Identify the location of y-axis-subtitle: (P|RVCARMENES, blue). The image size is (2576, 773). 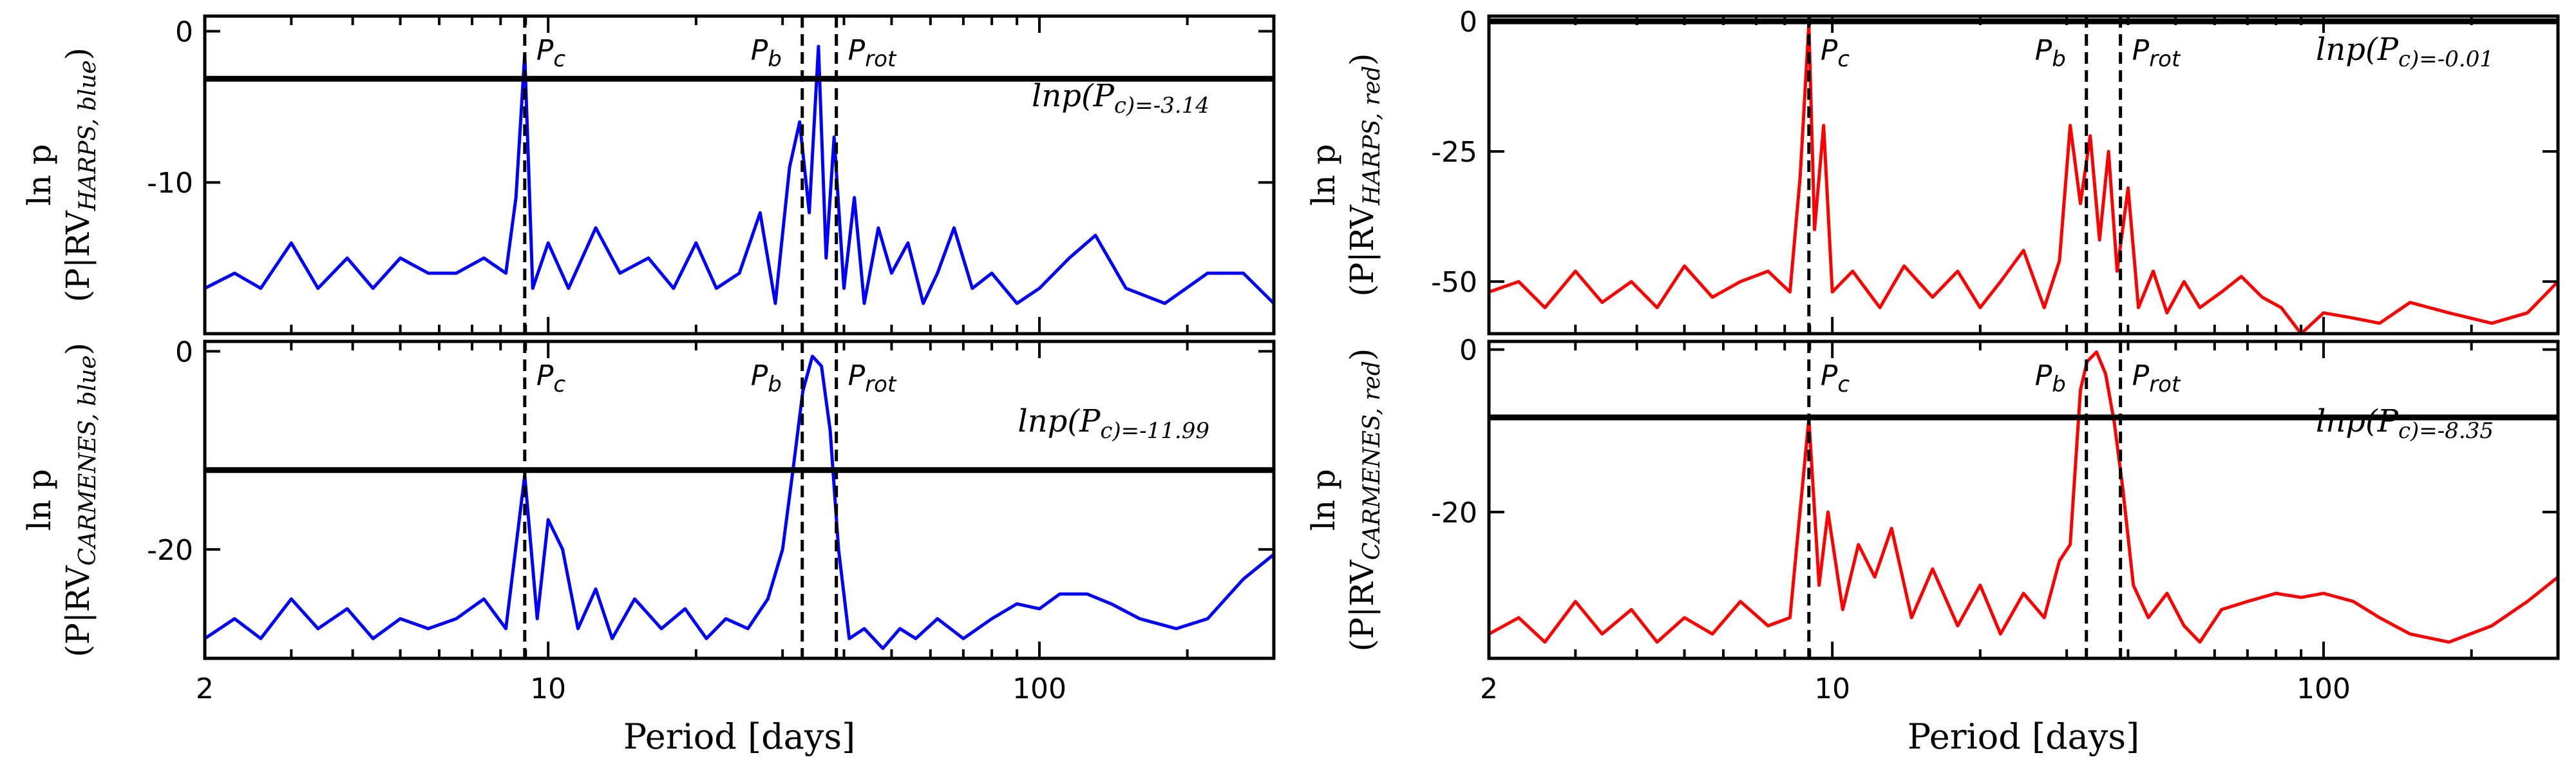
(80, 500).